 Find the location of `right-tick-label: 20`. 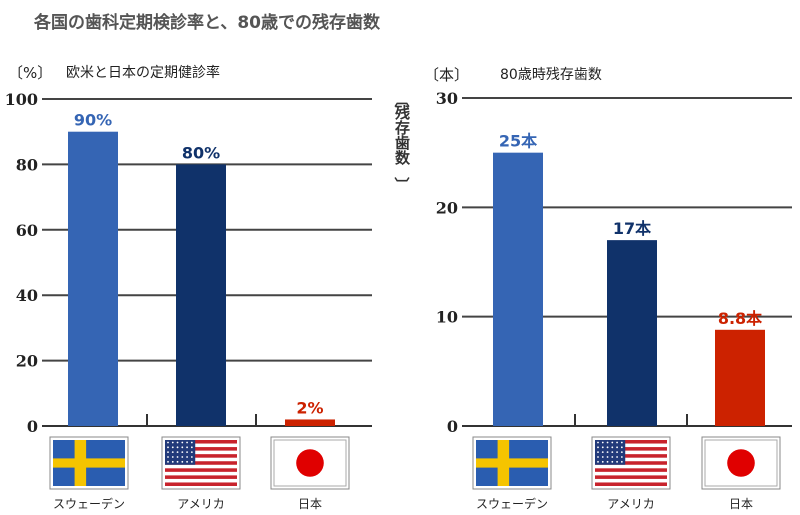

right-tick-label: 20 is located at coordinates (447, 207).